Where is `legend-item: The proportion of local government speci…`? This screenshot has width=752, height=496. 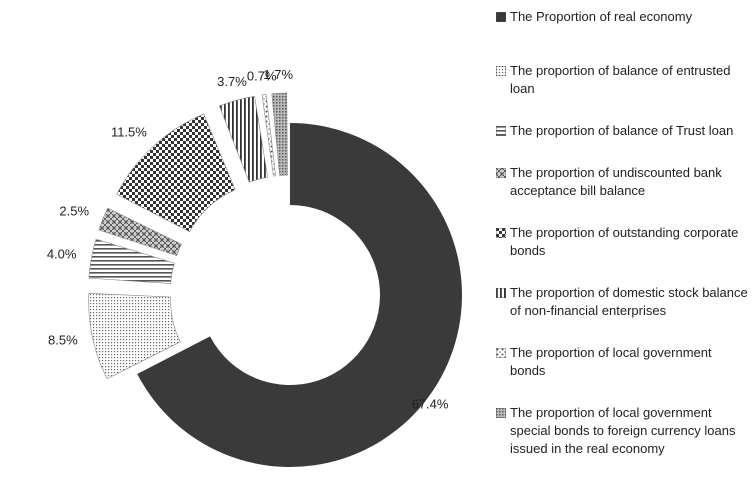 legend-item: The proportion of local government speci… is located at coordinates (623, 431).